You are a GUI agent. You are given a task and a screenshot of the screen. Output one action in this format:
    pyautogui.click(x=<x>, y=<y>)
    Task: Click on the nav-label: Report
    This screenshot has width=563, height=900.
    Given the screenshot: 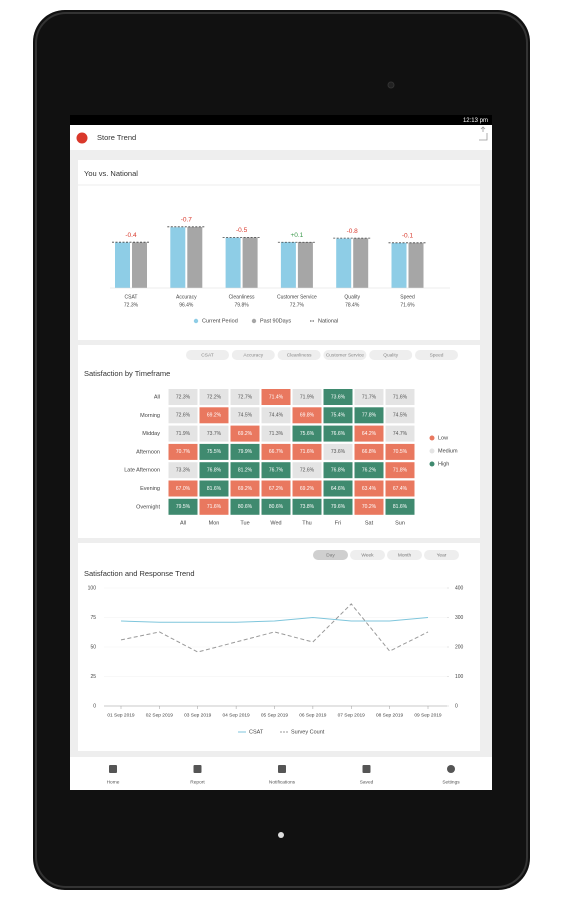 What is the action you would take?
    pyautogui.click(x=197, y=782)
    